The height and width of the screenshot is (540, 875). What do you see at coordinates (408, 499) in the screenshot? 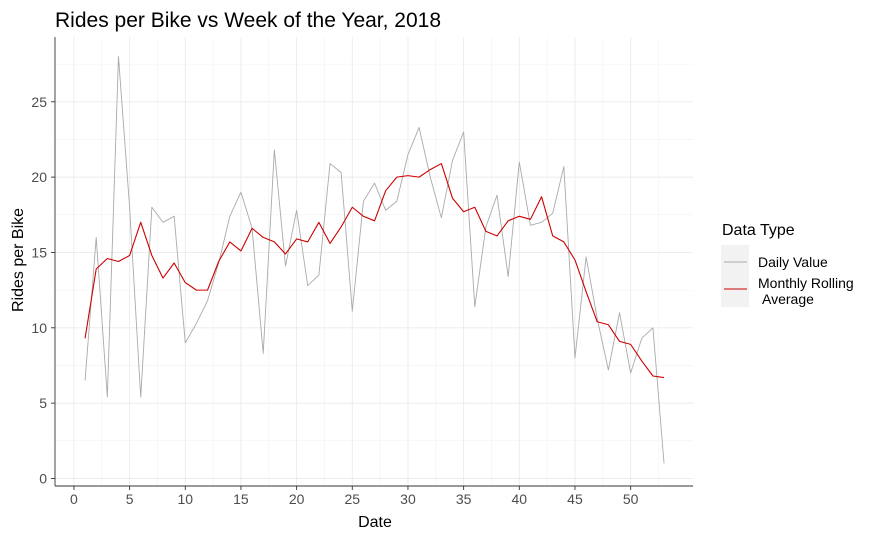
I see `x-tick-label: 30` at bounding box center [408, 499].